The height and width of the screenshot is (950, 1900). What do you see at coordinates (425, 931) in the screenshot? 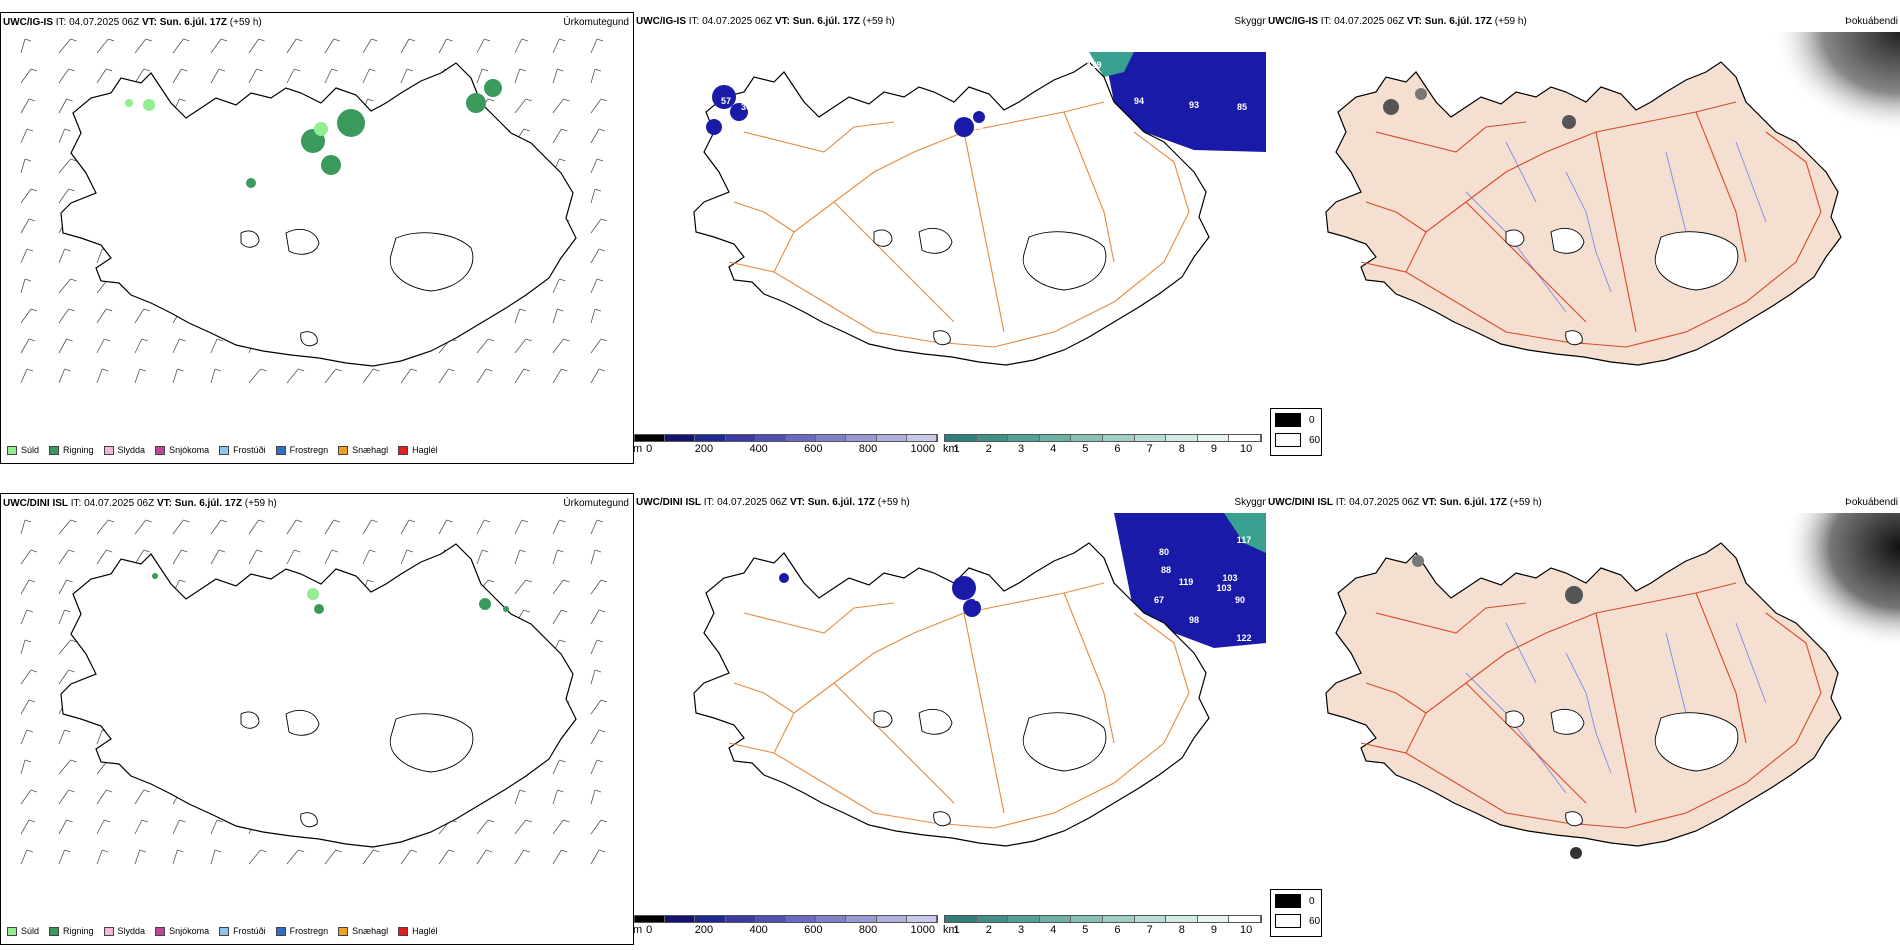
I see `legend-label: Haglél` at bounding box center [425, 931].